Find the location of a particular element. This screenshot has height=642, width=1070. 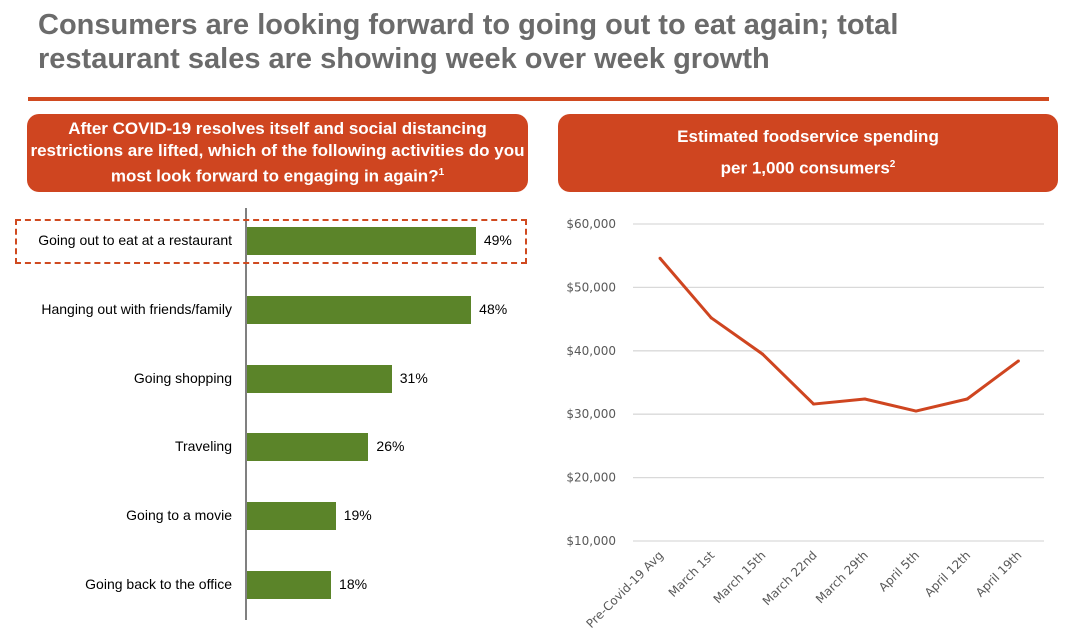

y-tick-label: $60,000 is located at coordinates (591, 224).